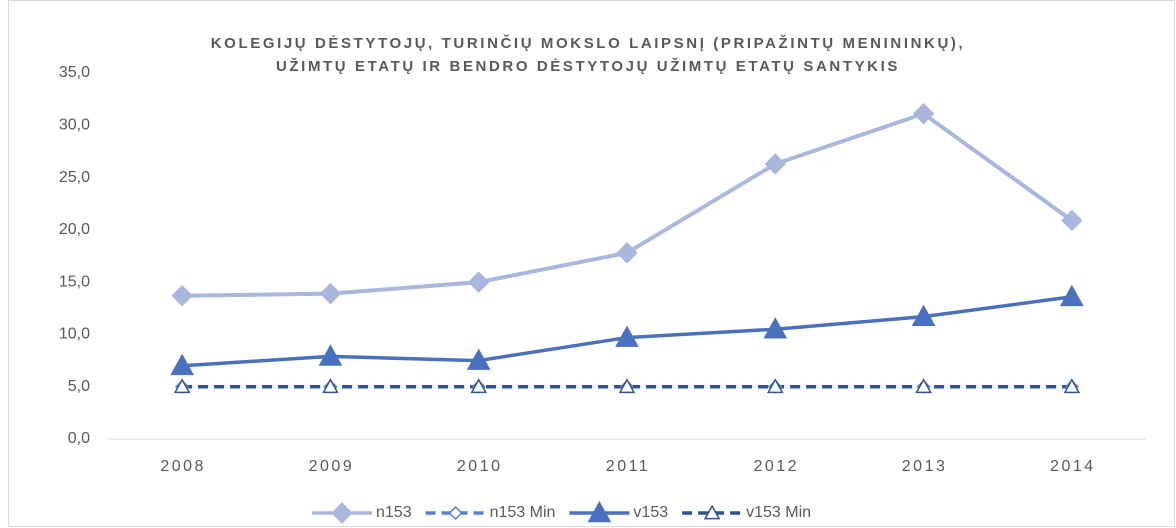  I want to click on legend-label: v153 Min, so click(778, 512).